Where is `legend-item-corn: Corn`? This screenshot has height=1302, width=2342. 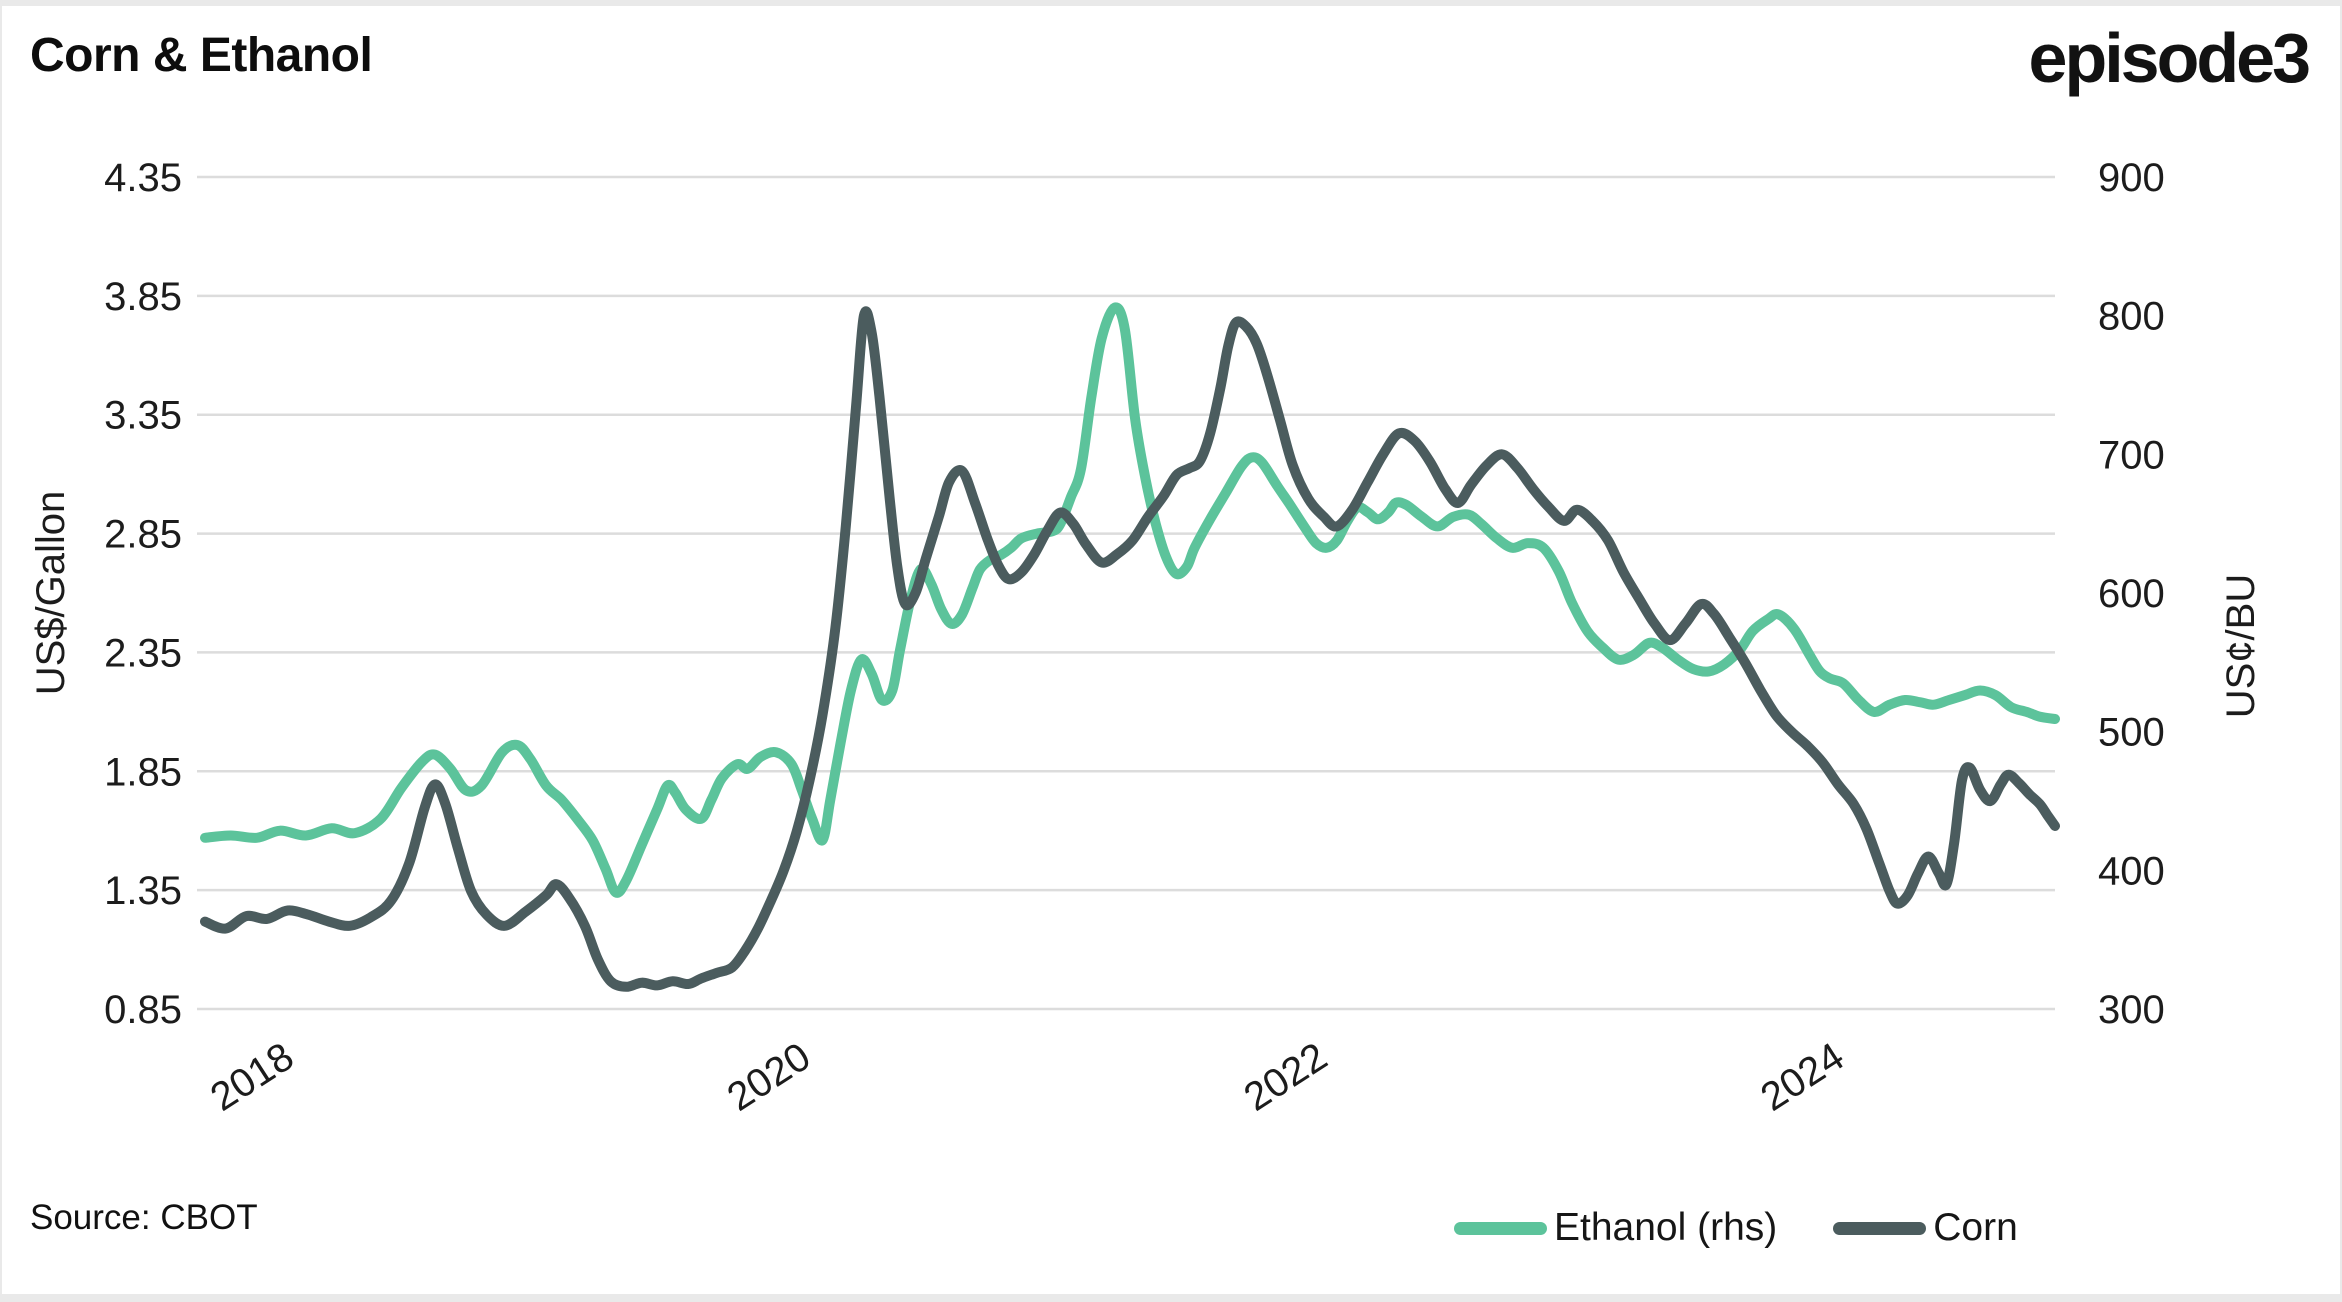
legend-item-corn: Corn is located at coordinates (1925, 1228).